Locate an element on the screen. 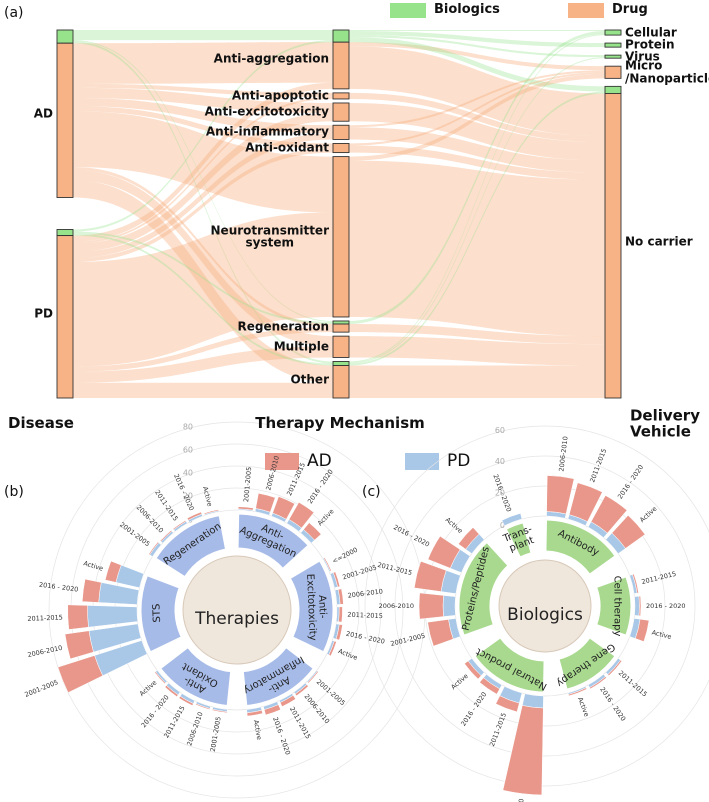 Image resolution: width=709 pixels, height=802 pixels. node-label: Other is located at coordinates (309, 379).